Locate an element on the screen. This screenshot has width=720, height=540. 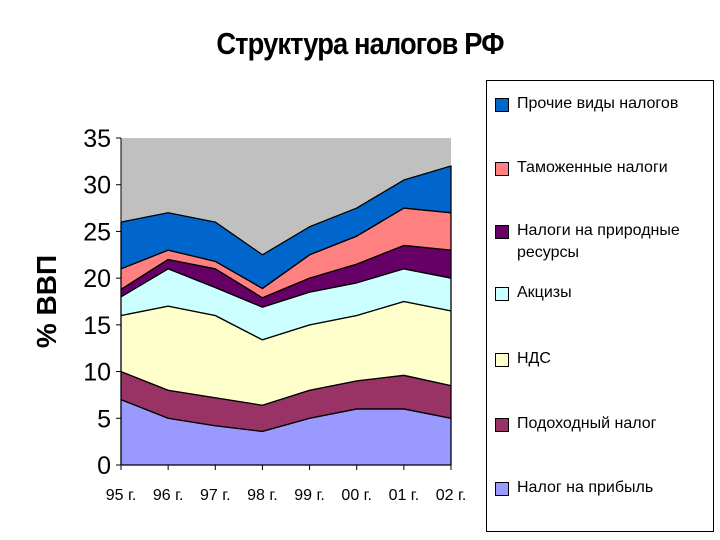
legend-label: Таможенные налоги is located at coordinates (592, 167).